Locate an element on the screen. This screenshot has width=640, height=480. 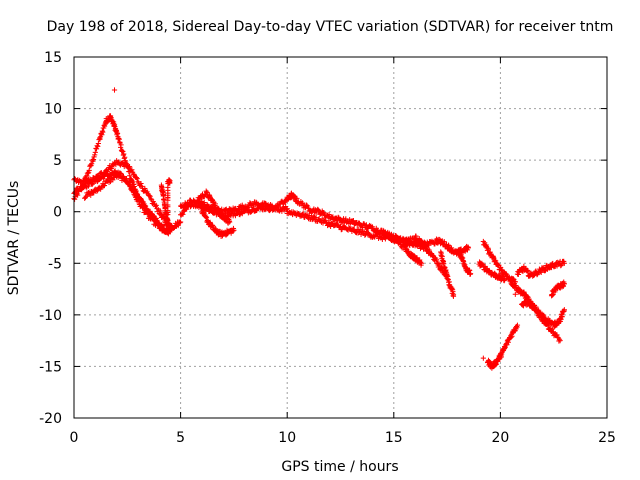
series-late-e is located at coordinates (540, 269).